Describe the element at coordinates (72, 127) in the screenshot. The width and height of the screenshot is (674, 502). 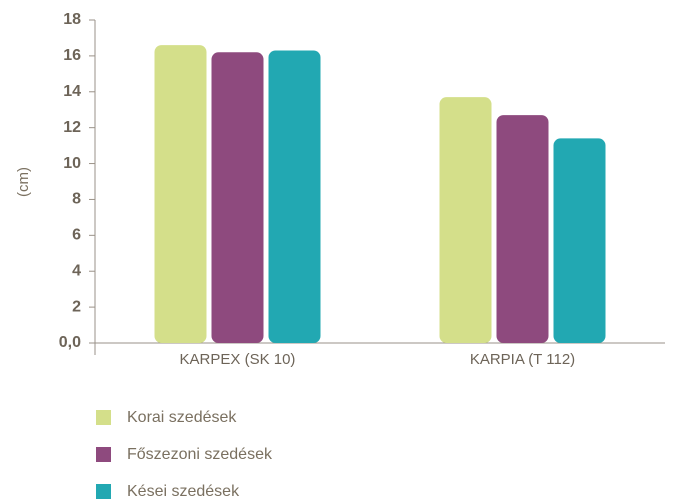
I see `y-tick-label: 12` at that location.